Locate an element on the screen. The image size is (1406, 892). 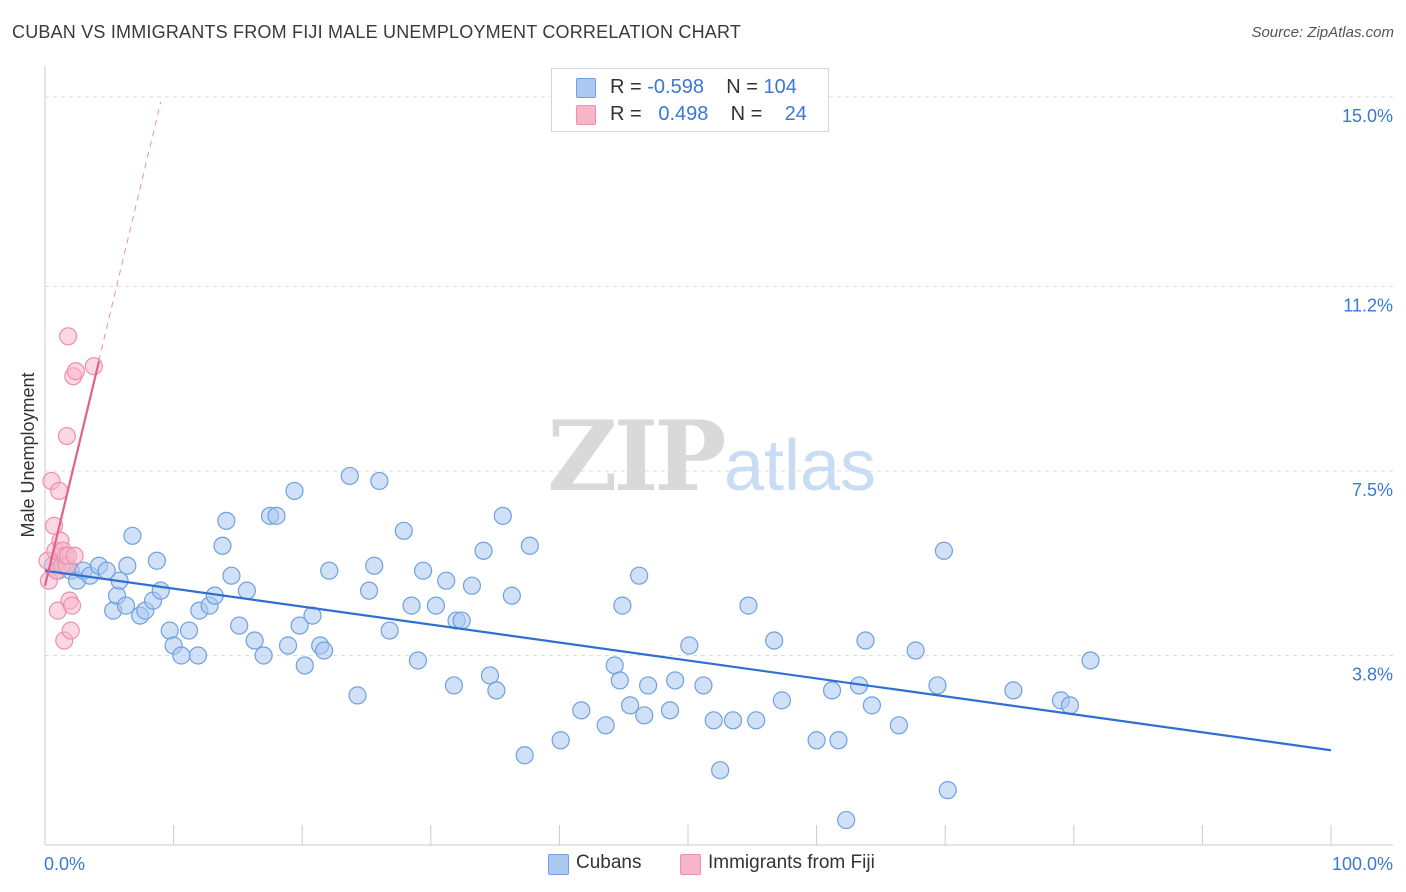
legend-n-value-fiji: 24 is located at coordinates (795, 114).